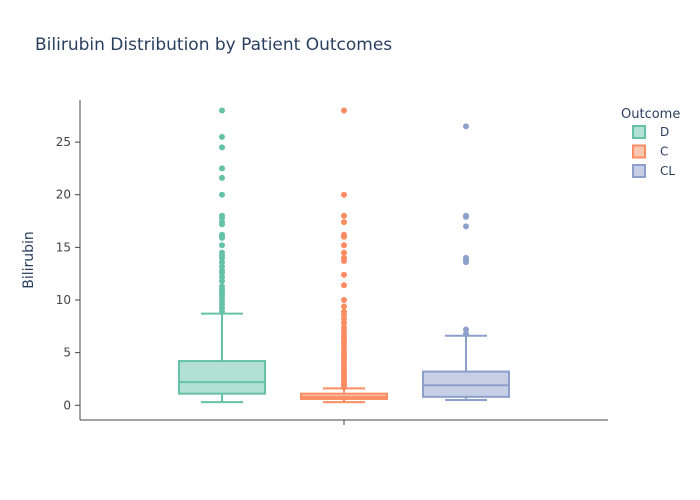  Describe the element at coordinates (63, 300) in the screenshot. I see `y-tick-label: 10` at that location.